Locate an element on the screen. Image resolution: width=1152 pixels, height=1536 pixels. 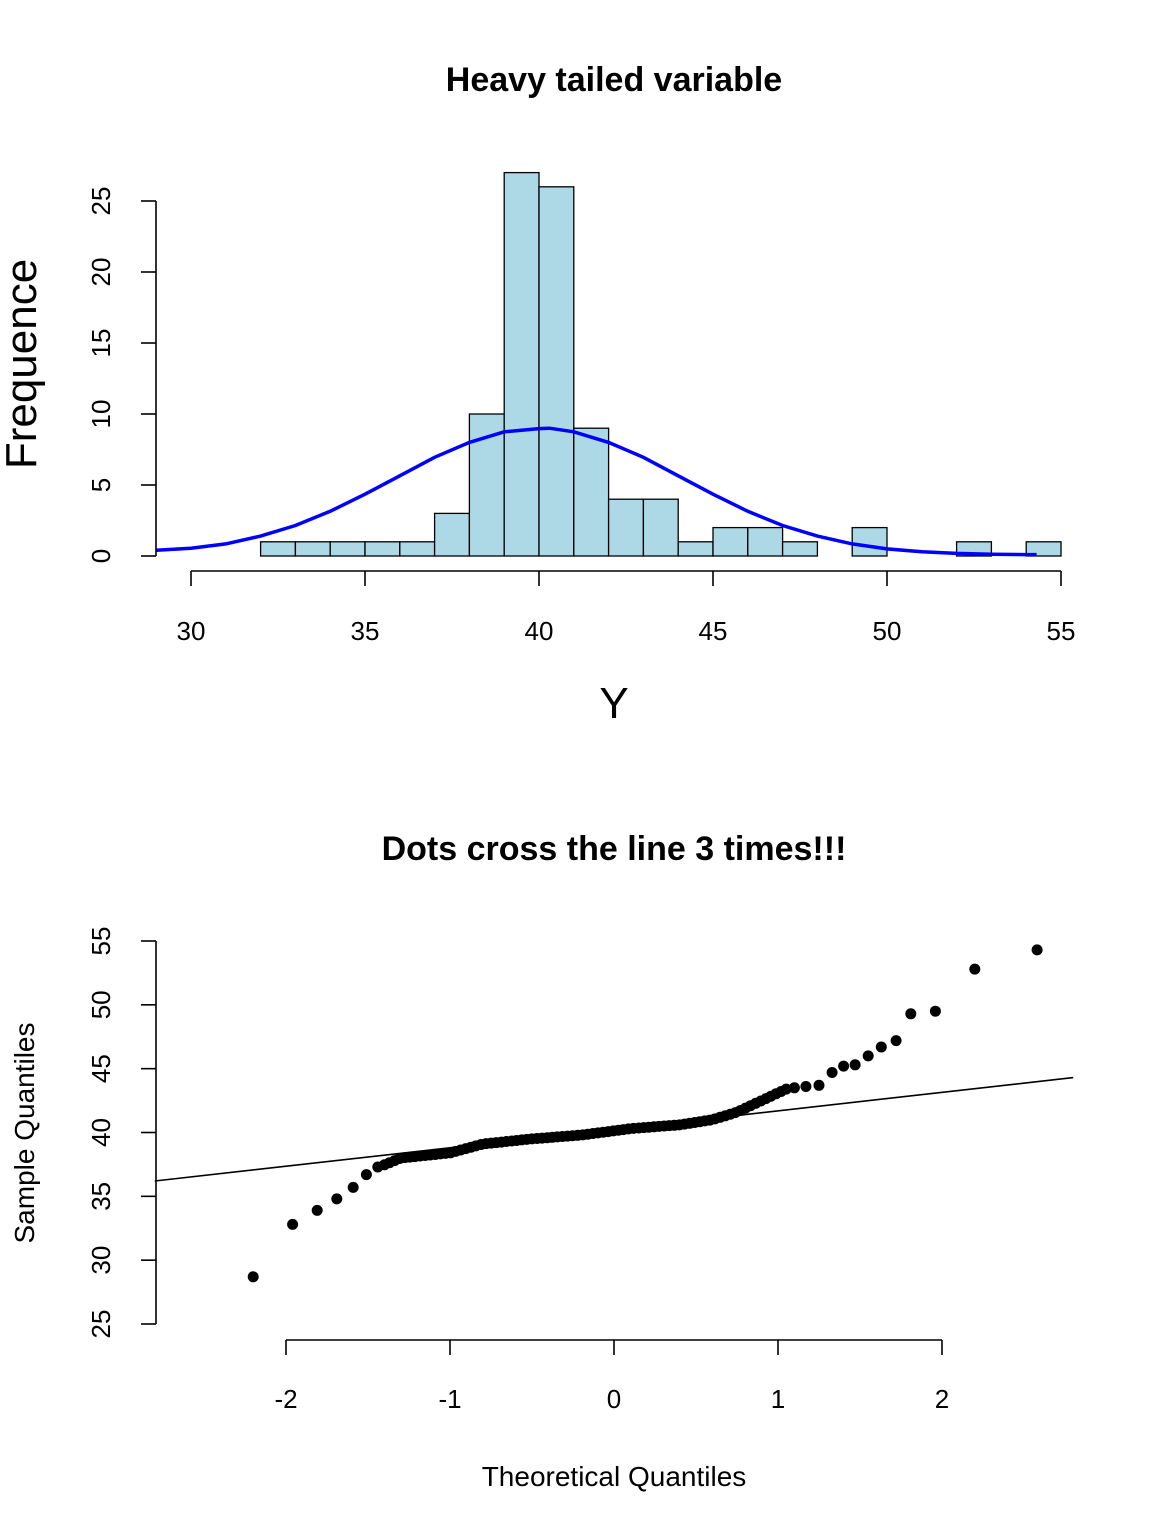
qq-y-tick-label: 40 is located at coordinates (101, 1132).